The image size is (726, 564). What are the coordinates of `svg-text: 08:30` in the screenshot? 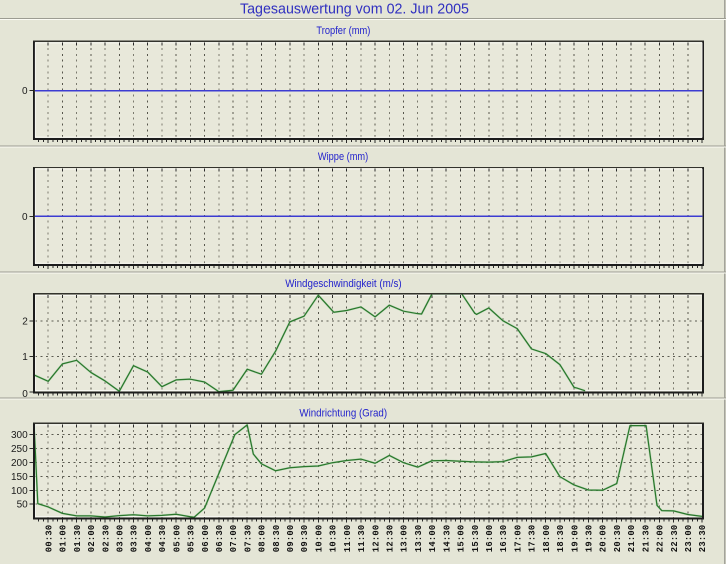 It's located at (277, 539).